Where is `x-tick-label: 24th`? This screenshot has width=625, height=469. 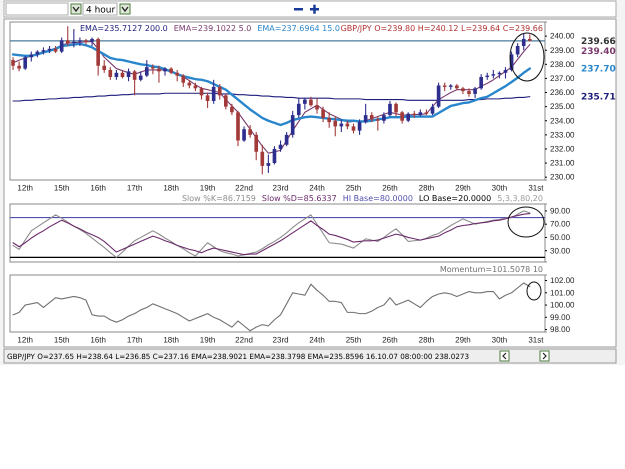
x-tick-label: 24th is located at coordinates (317, 340).